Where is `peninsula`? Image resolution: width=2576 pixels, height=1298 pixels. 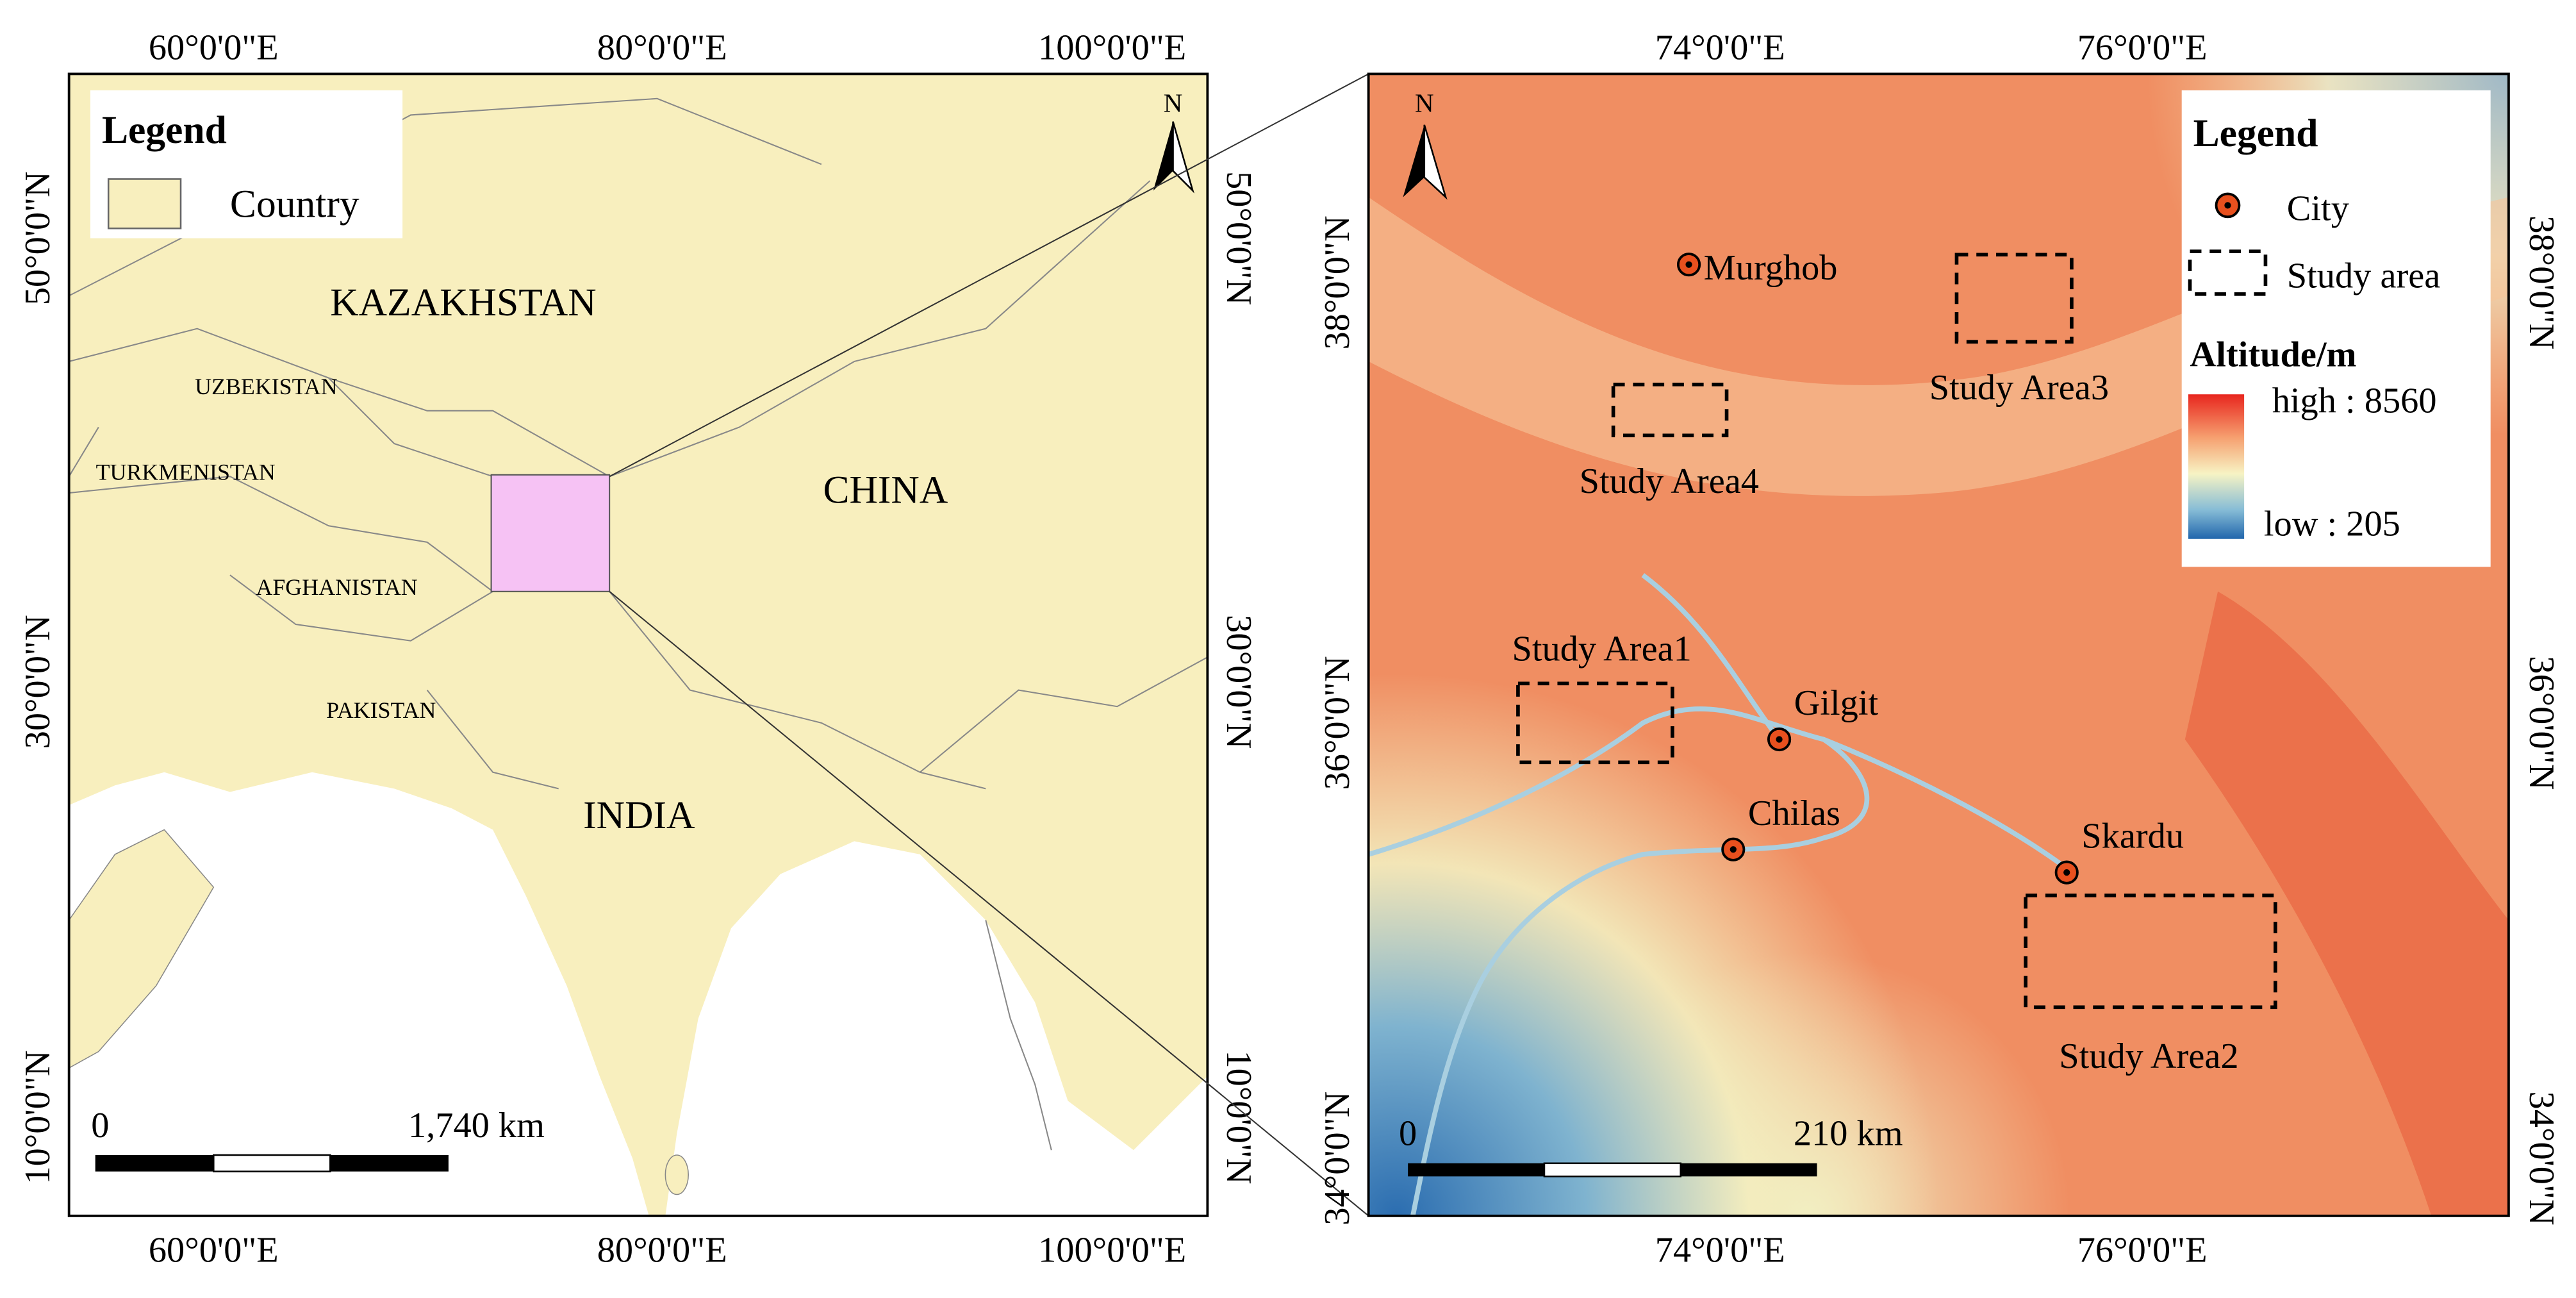
peninsula is located at coordinates (1018, 1036).